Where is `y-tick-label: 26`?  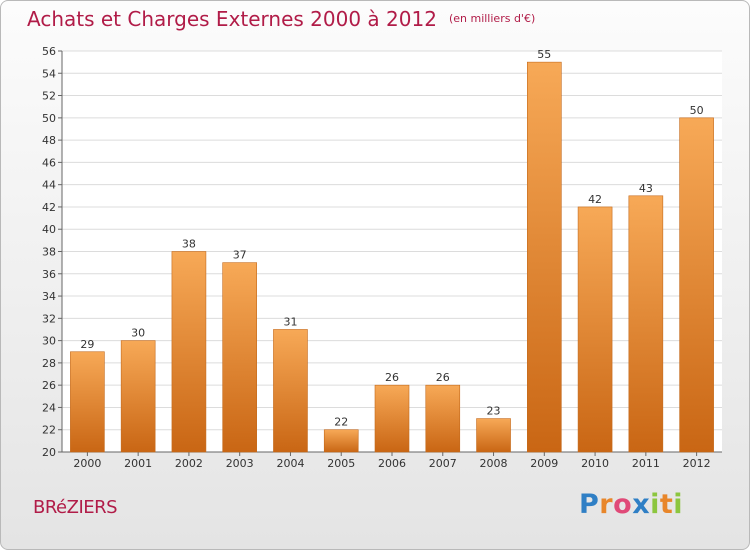
y-tick-label: 26 is located at coordinates (49, 385).